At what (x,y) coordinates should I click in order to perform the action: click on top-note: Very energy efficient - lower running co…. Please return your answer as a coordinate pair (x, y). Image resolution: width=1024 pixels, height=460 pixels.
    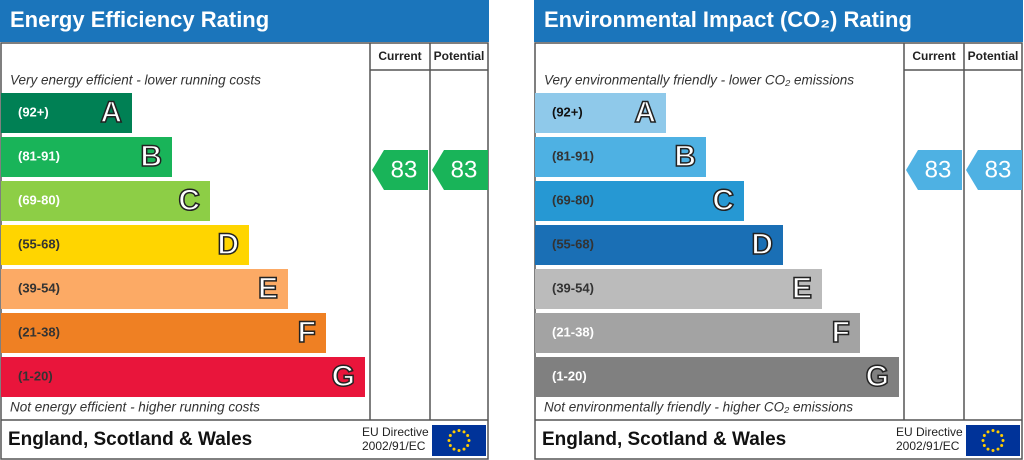
    Looking at the image, I should click on (135, 80).